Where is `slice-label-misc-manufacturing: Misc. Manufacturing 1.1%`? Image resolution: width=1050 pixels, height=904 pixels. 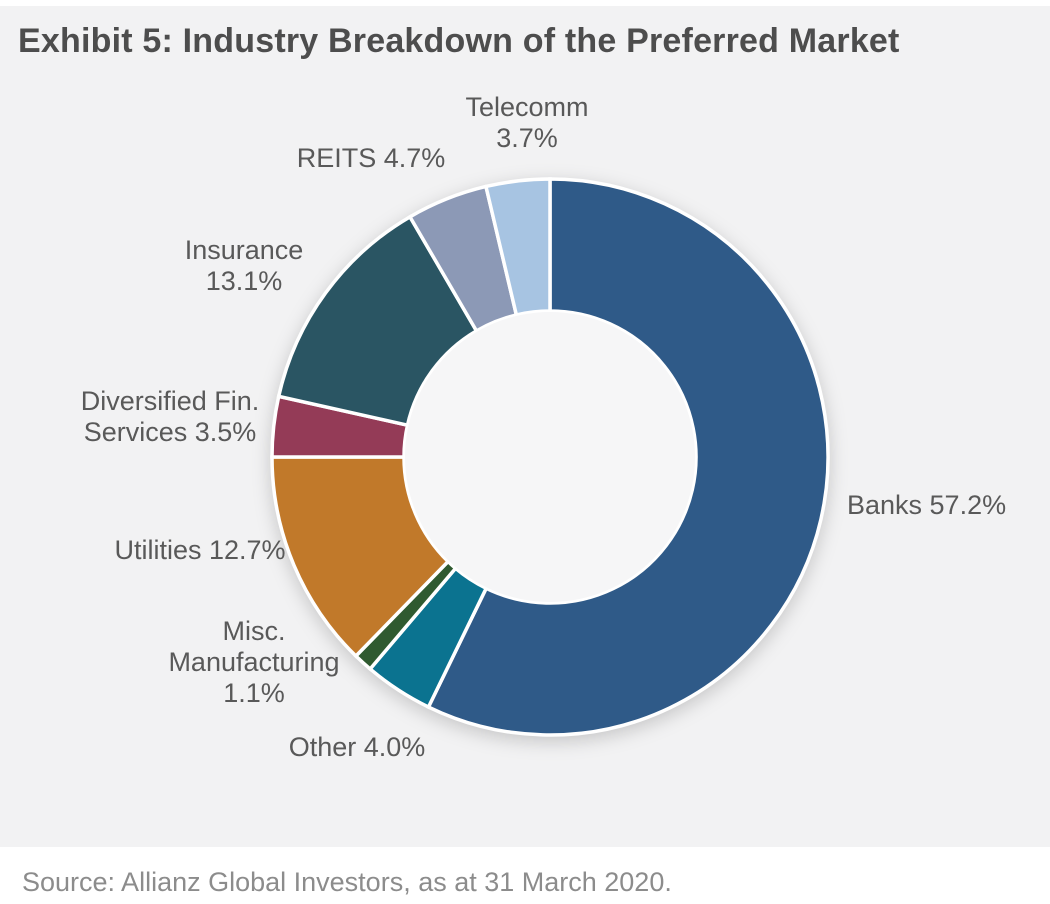 slice-label-misc-manufacturing: Misc. Manufacturing 1.1% is located at coordinates (254, 662).